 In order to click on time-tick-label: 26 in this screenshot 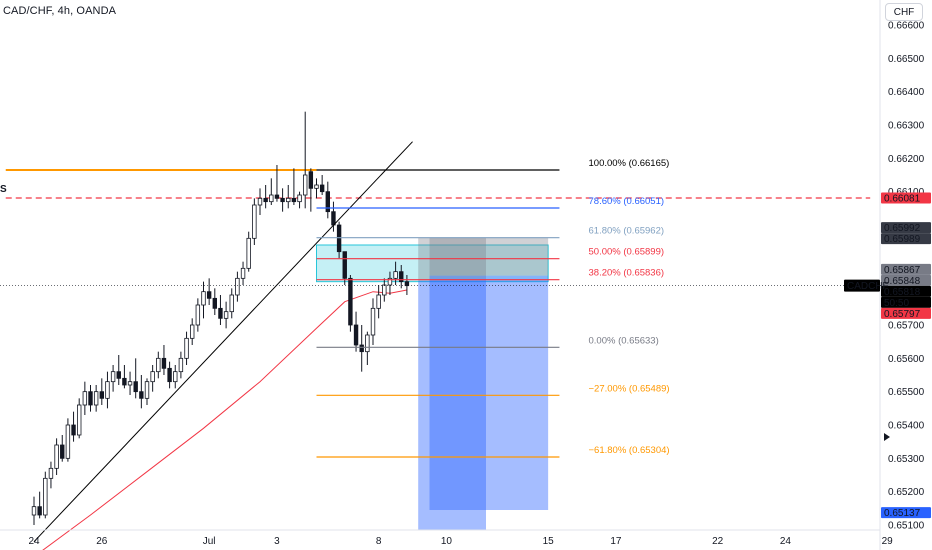, I will do `click(102, 541)`.